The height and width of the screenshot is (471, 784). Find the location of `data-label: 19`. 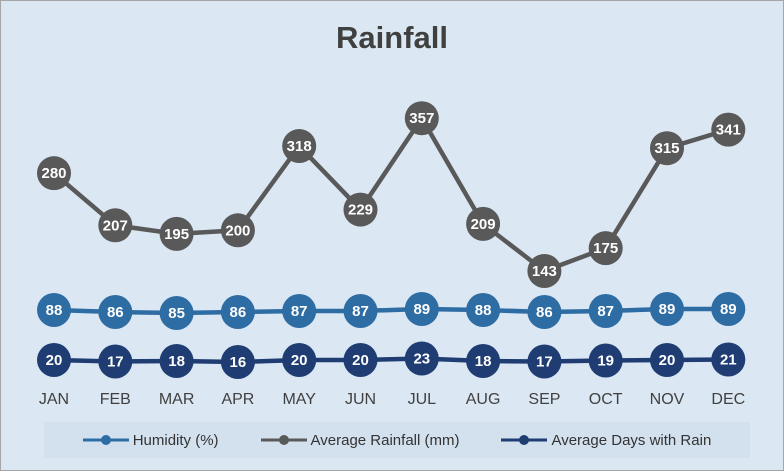

data-label: 19 is located at coordinates (605, 361).